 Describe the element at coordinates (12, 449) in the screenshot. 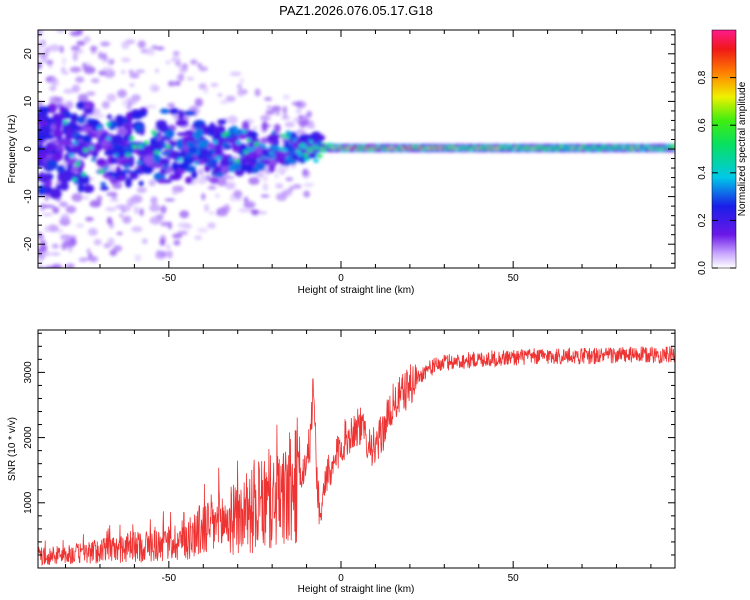

I see `snr-y-label: SNR (10 * v/v)` at that location.